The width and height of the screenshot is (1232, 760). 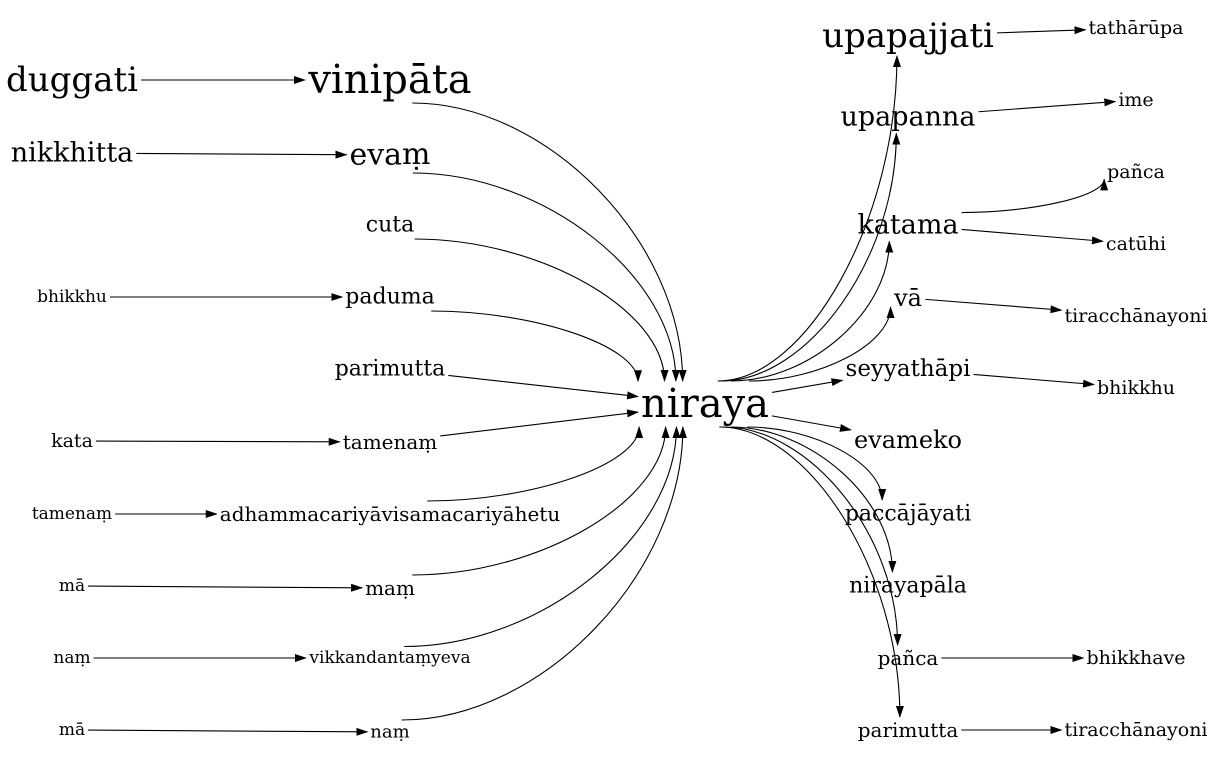 I want to click on node-upapanna: upapanna, so click(x=907, y=117).